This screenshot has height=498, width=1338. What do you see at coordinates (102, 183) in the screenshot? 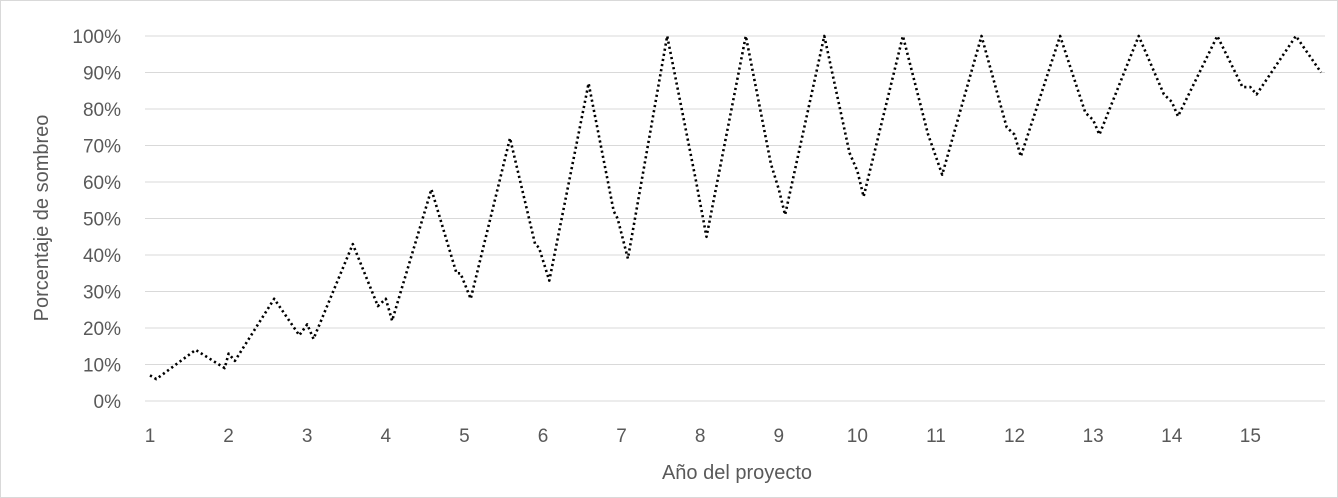
I see `y-tick-label: 60%` at bounding box center [102, 183].